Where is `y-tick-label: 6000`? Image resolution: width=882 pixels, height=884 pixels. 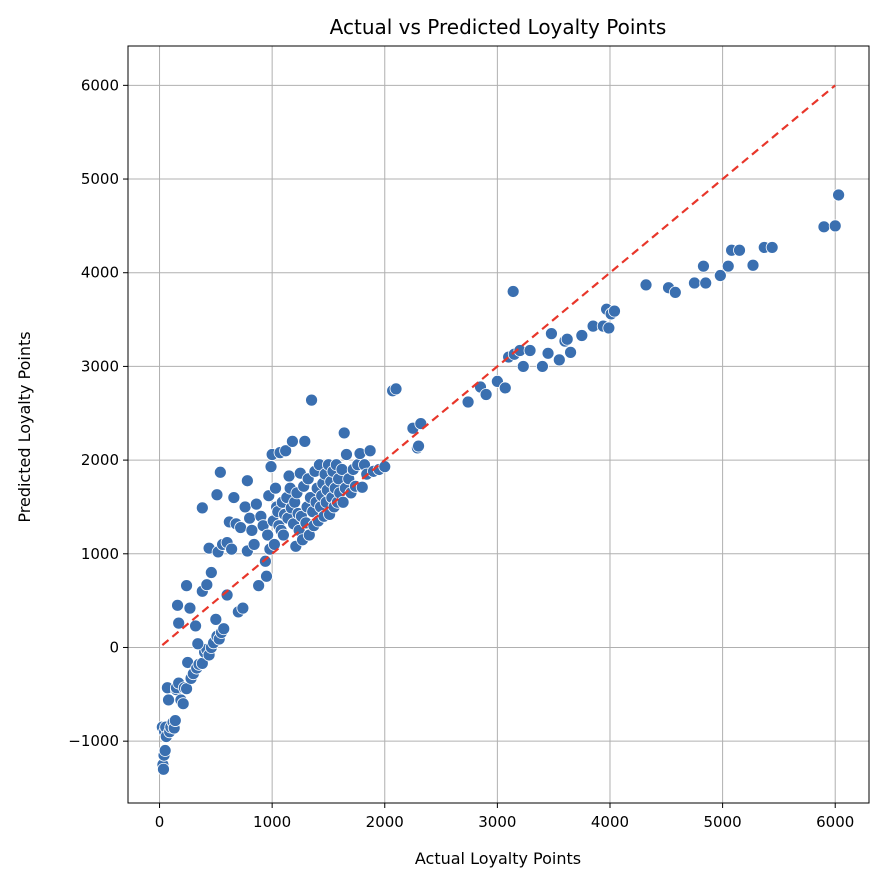
y-tick-label: 6000 is located at coordinates (100, 85).